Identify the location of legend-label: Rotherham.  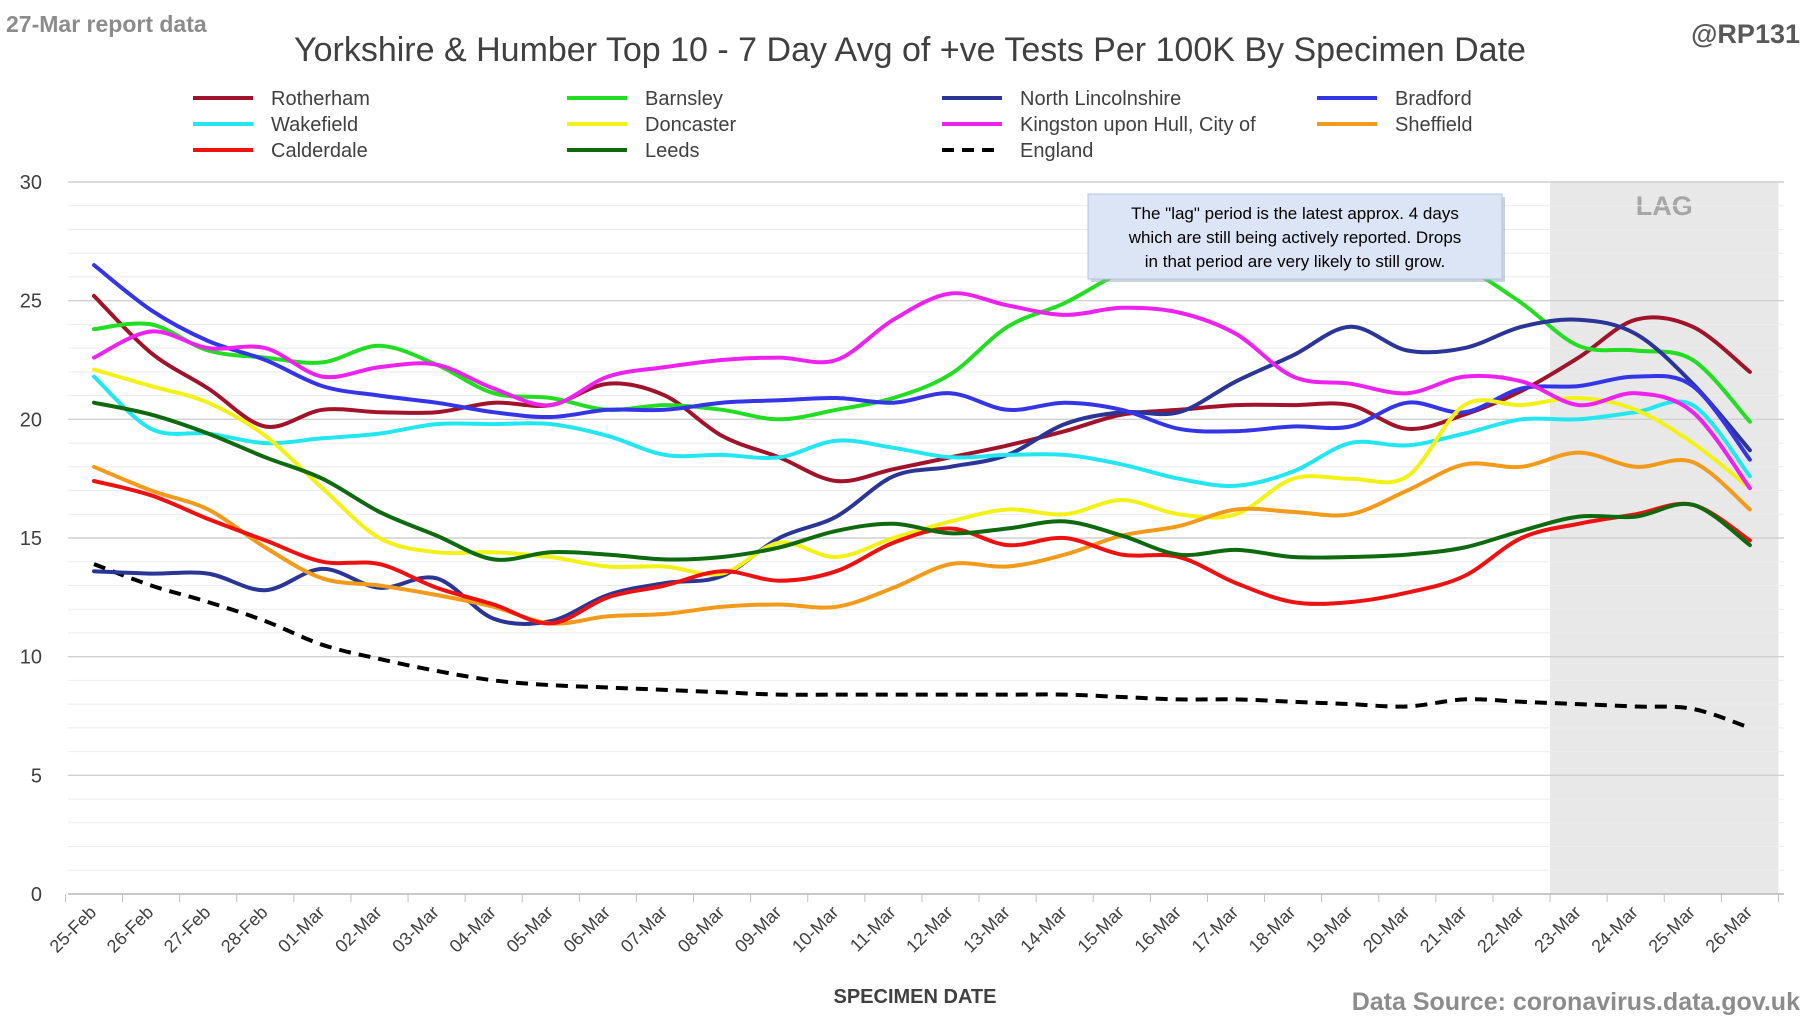
(320, 99).